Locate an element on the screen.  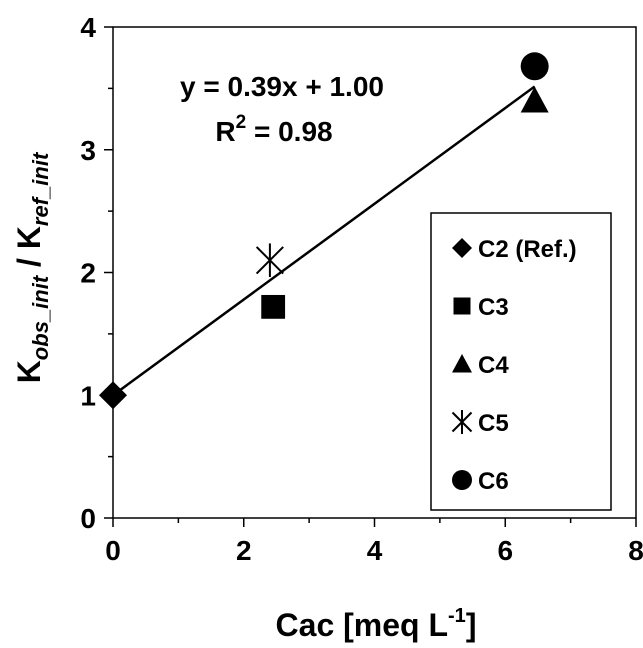
legend: C2 (Ref.) C3 C4 C5 C6 is located at coordinates (521, 361).